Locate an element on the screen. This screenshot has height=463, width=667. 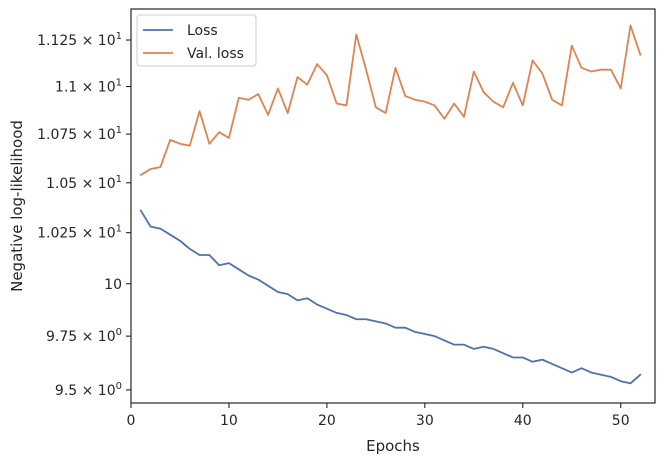
y-tick-label: 9.5 × 100 is located at coordinates (88, 390).